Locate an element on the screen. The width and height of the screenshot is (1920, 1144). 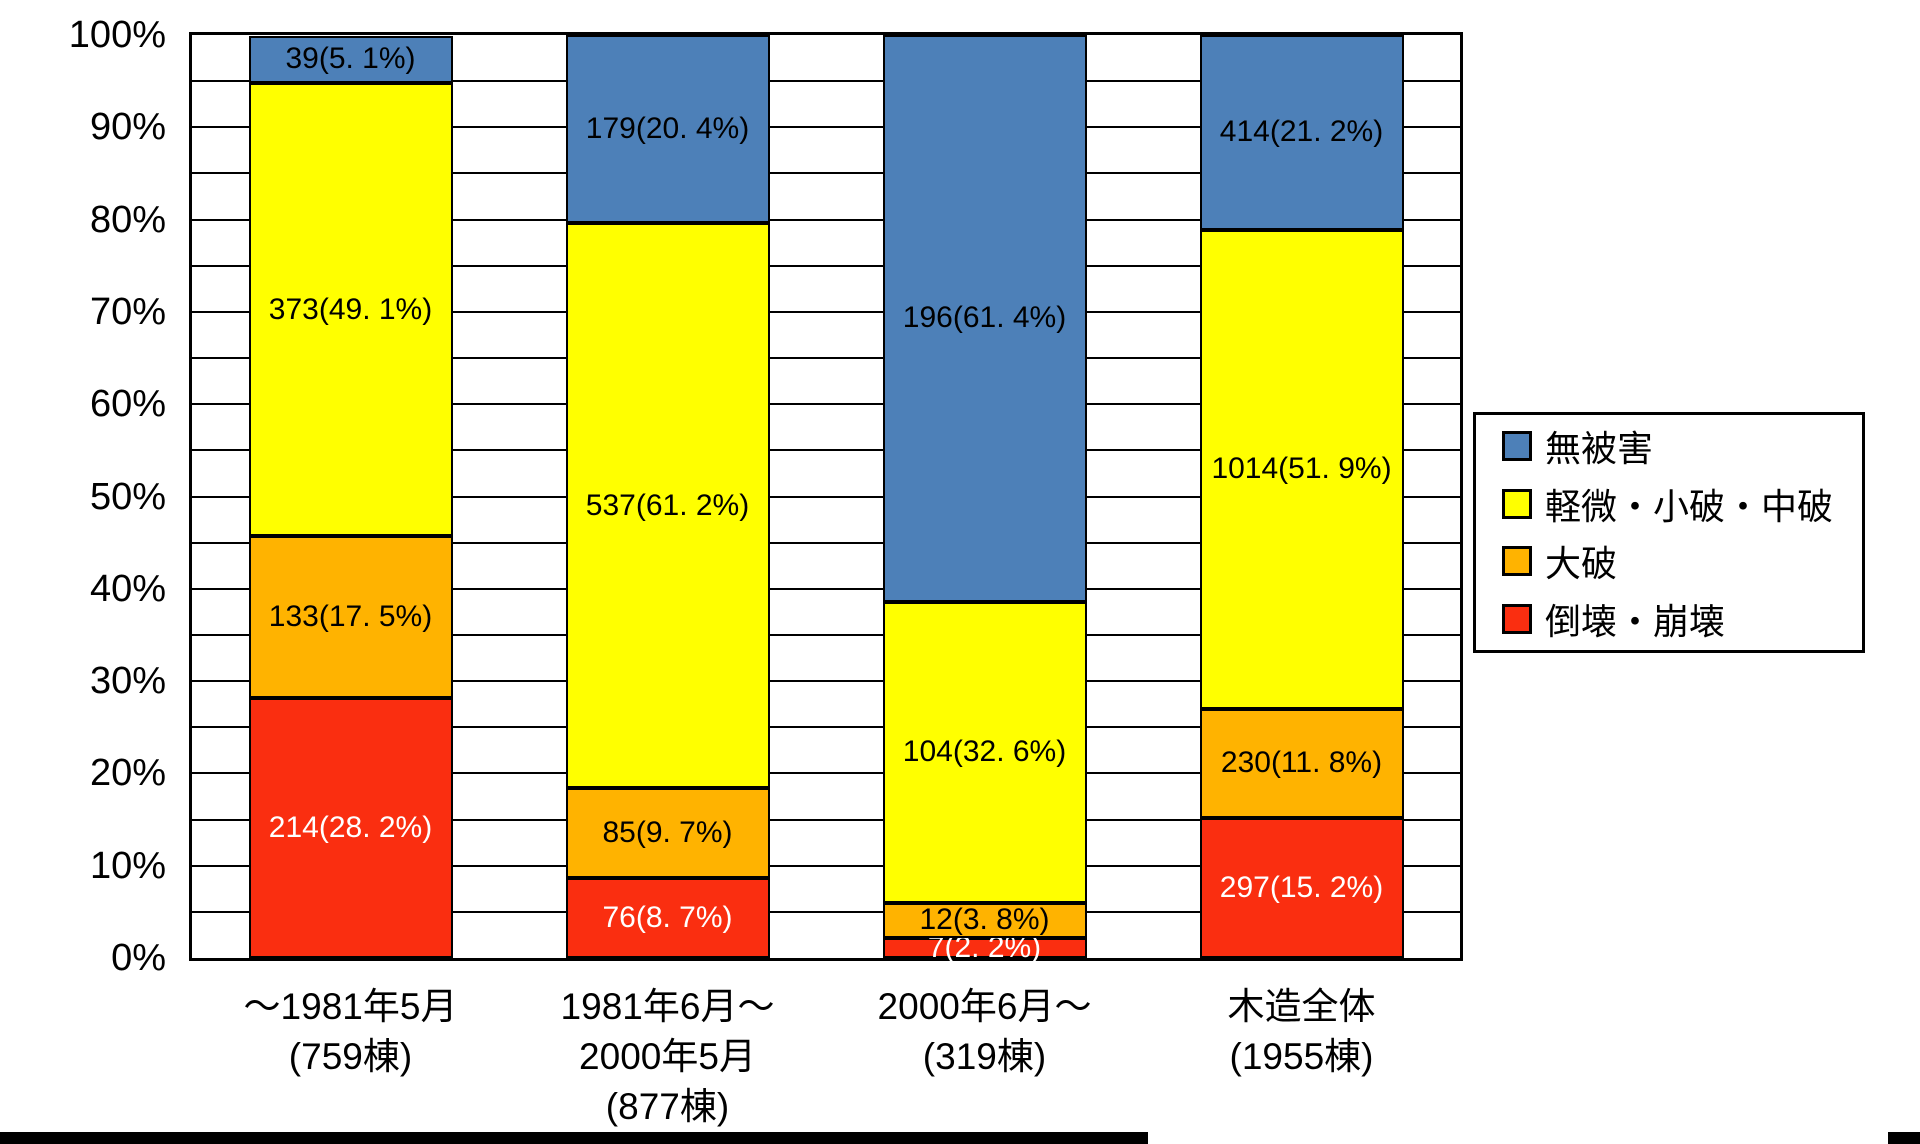
bar-segment: 196(61. 4%) is located at coordinates (984, 318).